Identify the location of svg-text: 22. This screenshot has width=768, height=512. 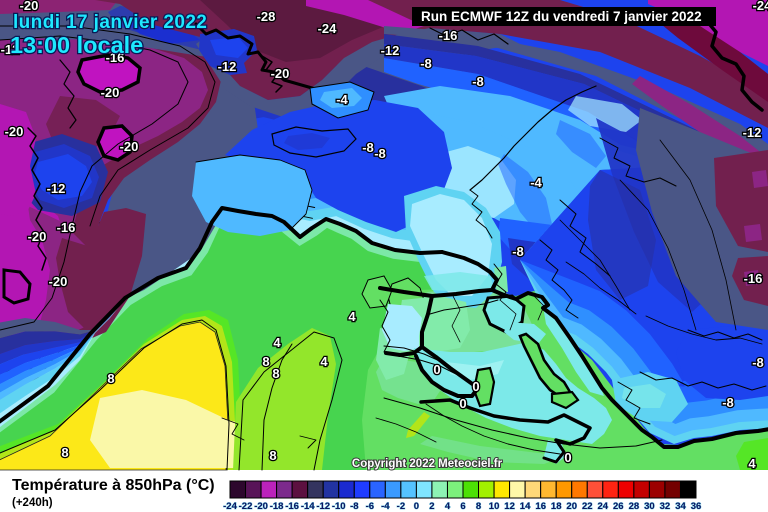
(587, 506).